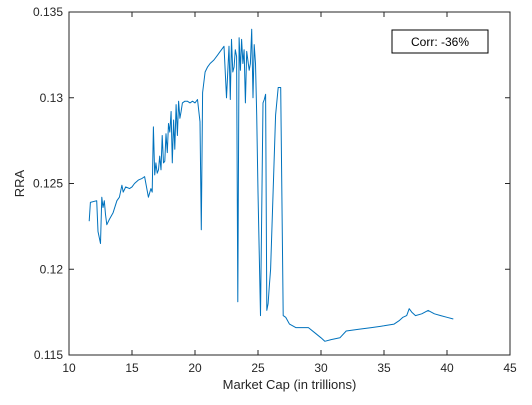 This screenshot has width=532, height=405. I want to click on y-tick-label: 0.135, so click(48, 12).